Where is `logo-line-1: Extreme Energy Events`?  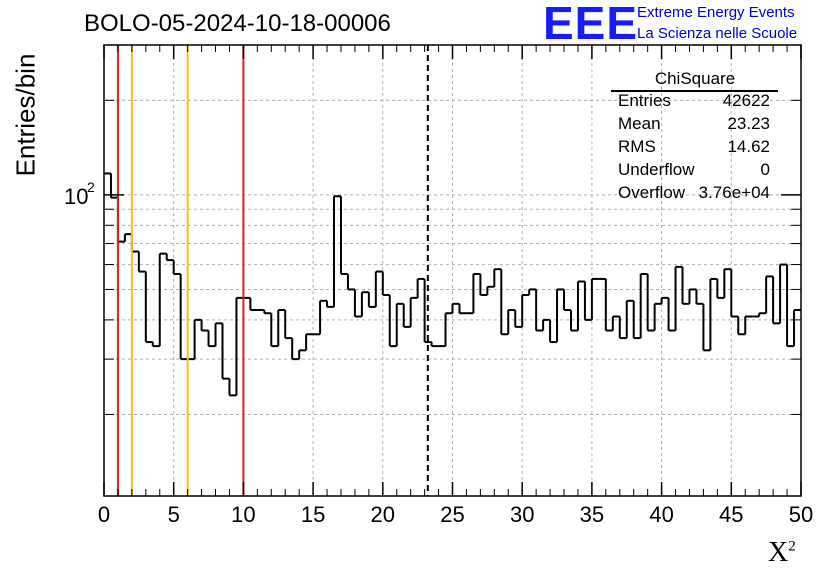 logo-line-1: Extreme Energy Events is located at coordinates (716, 12).